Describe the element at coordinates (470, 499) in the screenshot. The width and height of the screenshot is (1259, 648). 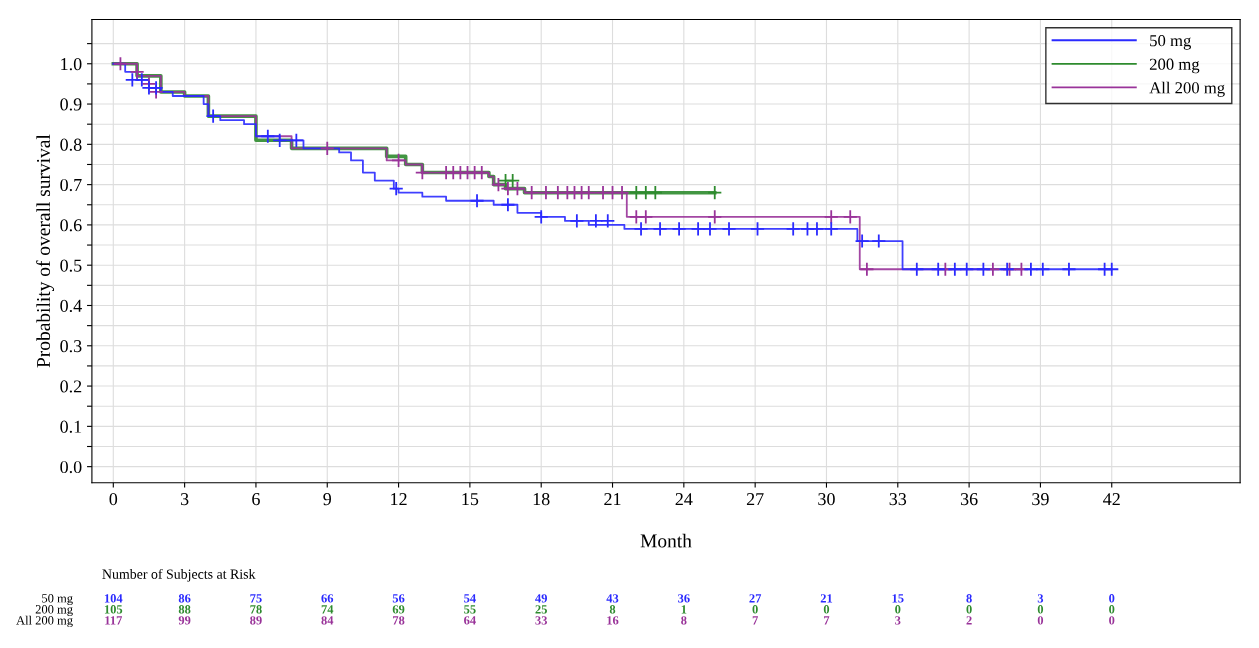
I see `x-tick-label: 15` at that location.